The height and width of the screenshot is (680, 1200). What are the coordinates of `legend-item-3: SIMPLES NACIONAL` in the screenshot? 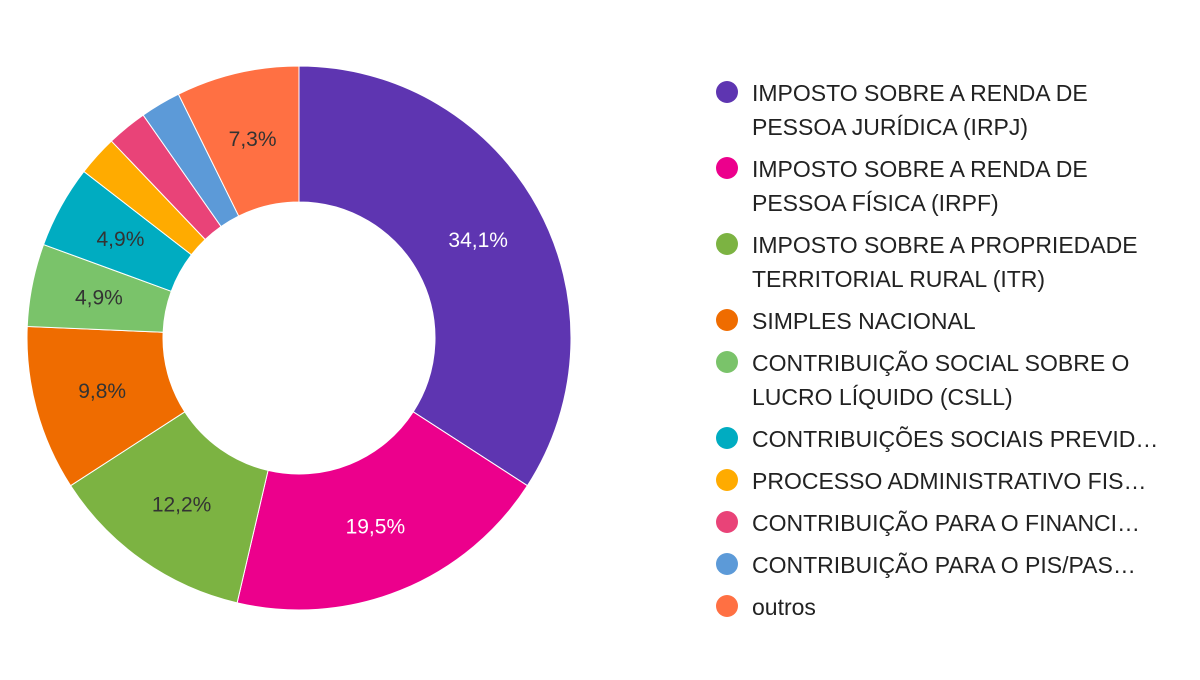 It's located at (951, 321).